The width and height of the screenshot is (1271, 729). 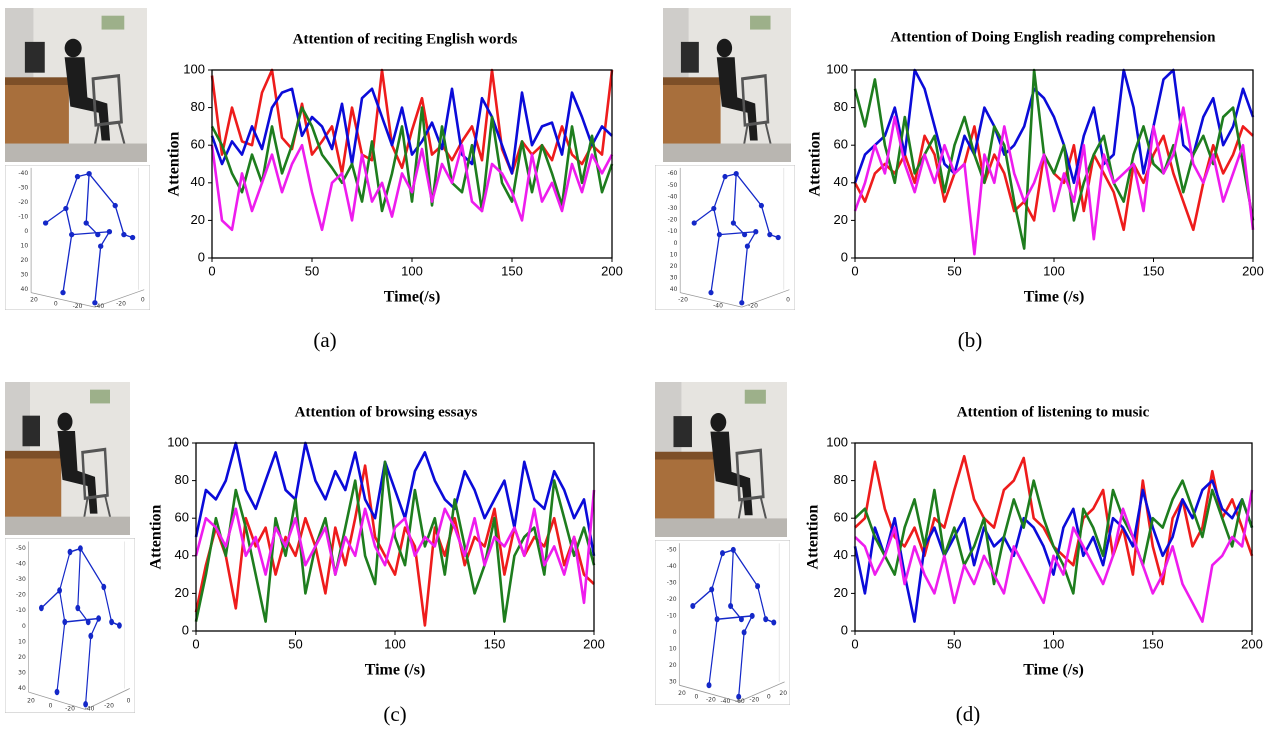 What do you see at coordinates (512, 270) in the screenshot?
I see `x-tick-label: 150` at bounding box center [512, 270].